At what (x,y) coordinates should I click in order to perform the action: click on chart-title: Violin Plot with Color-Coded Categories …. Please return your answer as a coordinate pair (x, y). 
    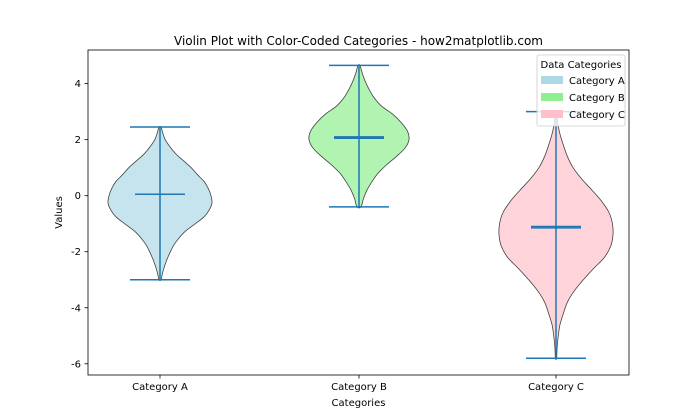
    Looking at the image, I should click on (358, 41).